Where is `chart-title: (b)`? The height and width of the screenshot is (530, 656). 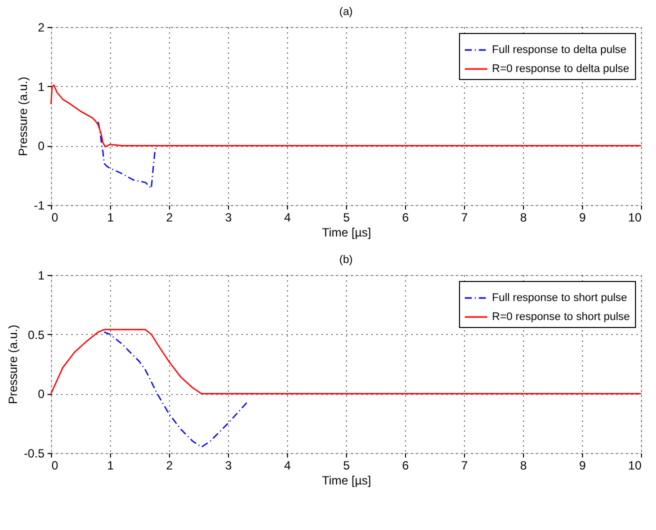
chart-title: (b) is located at coordinates (346, 260).